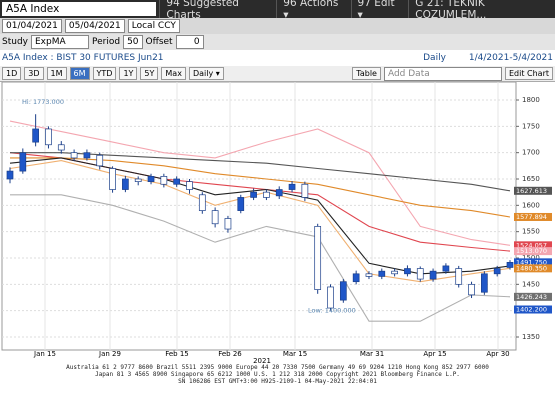  I want to click on y-tick-label: 1550, so click(531, 232).